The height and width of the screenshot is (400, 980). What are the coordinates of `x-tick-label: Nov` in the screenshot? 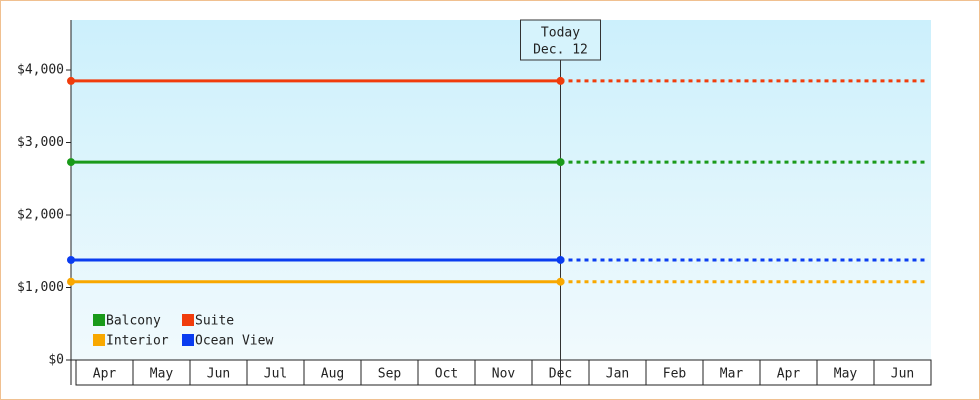 It's located at (504, 374).